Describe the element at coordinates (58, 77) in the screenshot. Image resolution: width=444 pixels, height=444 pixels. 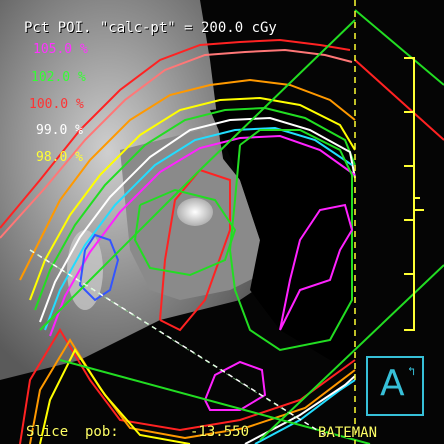
I see `legend-item-102: 102.0 %` at that location.